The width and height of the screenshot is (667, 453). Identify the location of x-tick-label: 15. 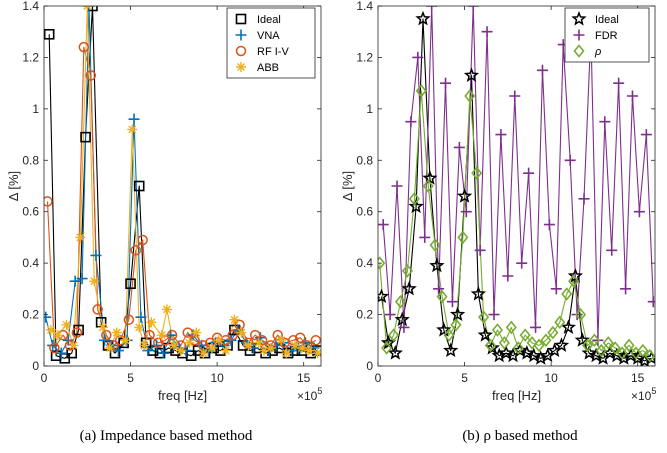
(304, 378).